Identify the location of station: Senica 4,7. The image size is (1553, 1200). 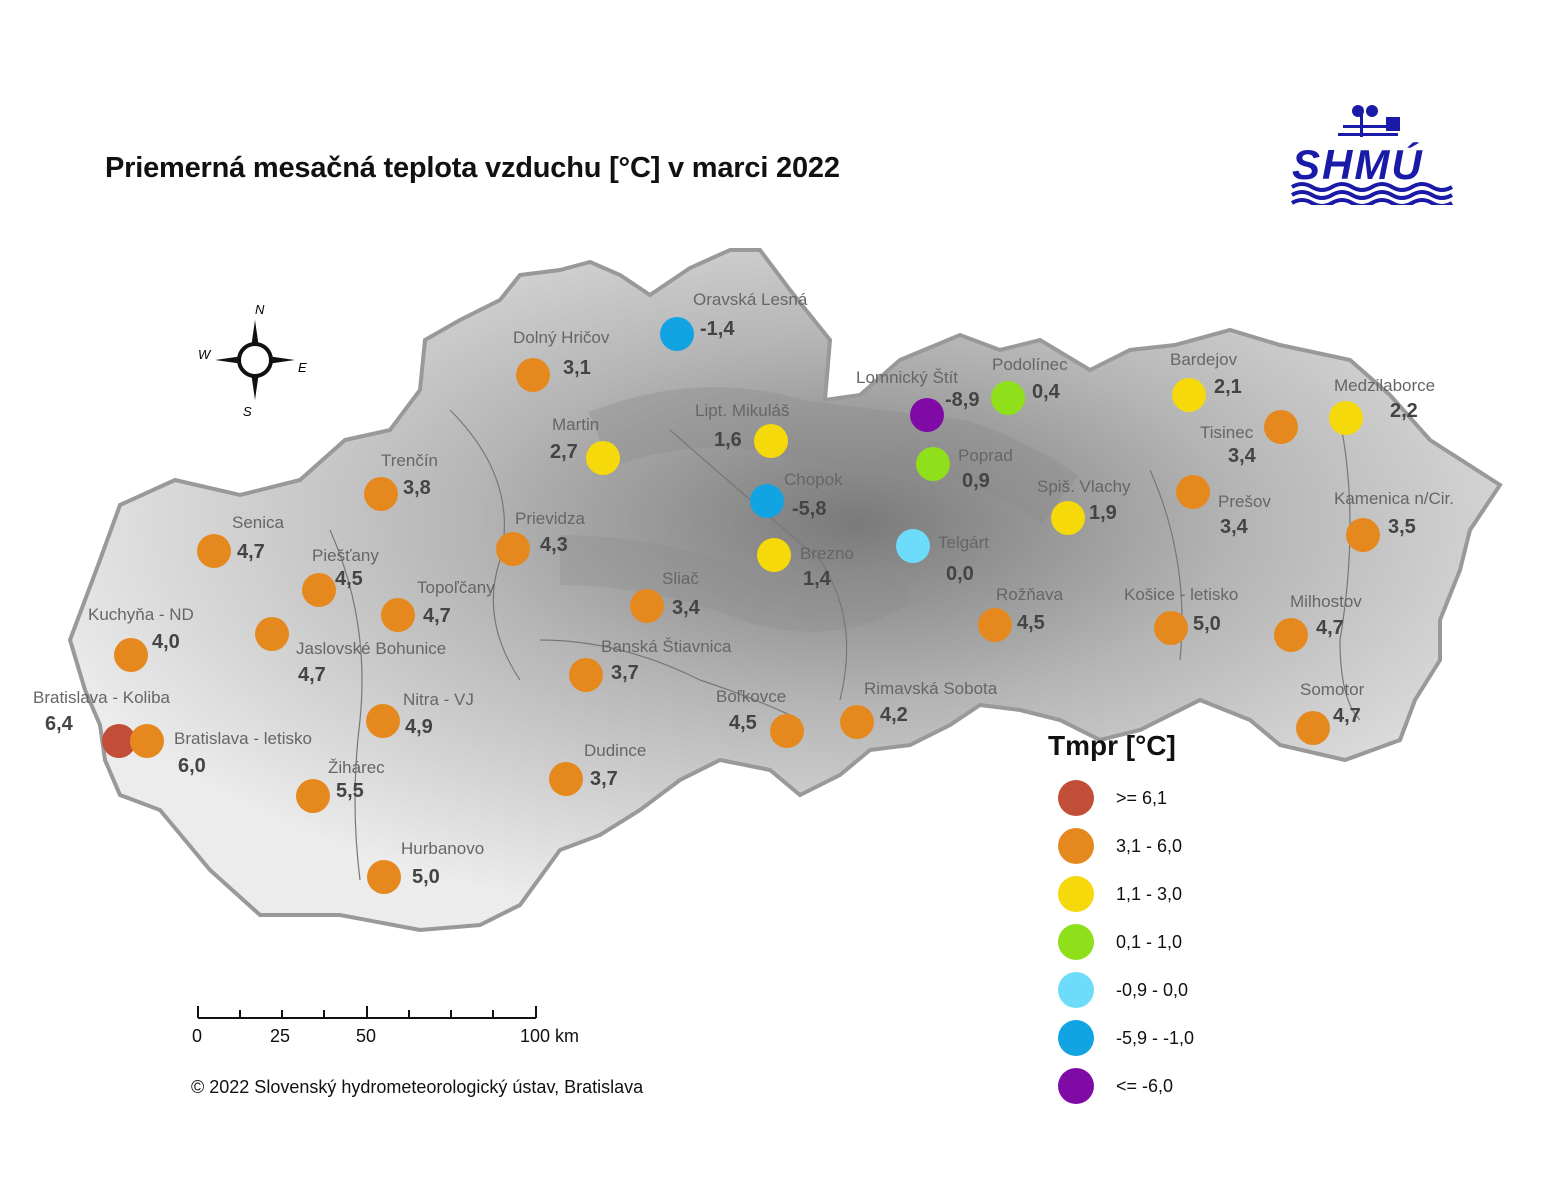
(241, 540).